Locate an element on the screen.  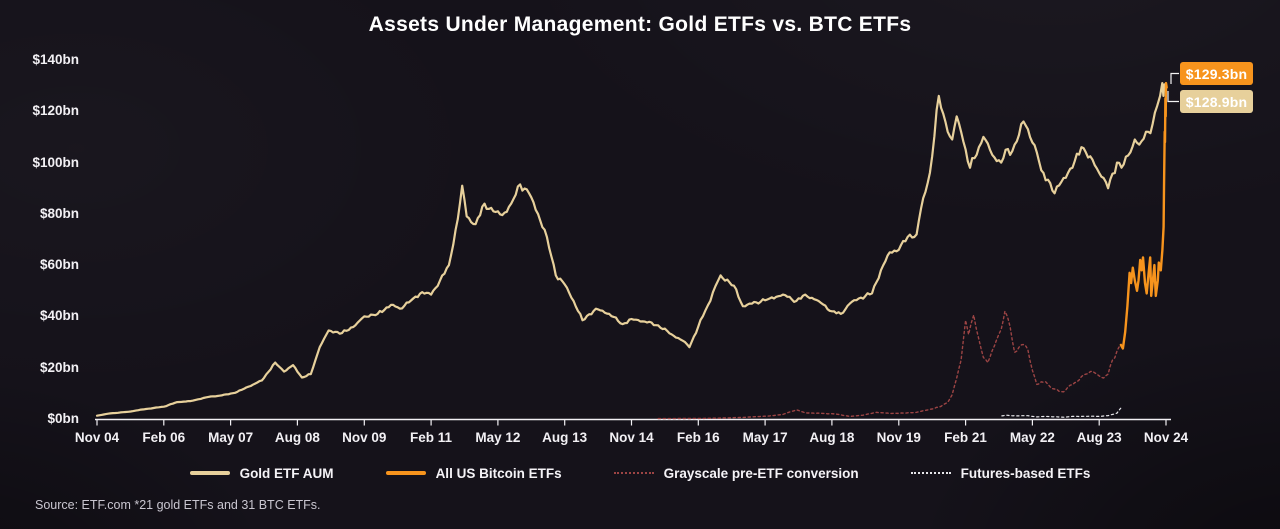
legend-label: Gold ETF AUM is located at coordinates (286, 473).